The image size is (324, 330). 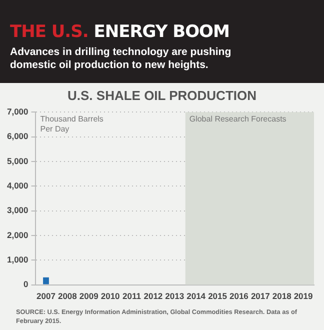 I want to click on x-tick-label: 2009, so click(x=89, y=296).